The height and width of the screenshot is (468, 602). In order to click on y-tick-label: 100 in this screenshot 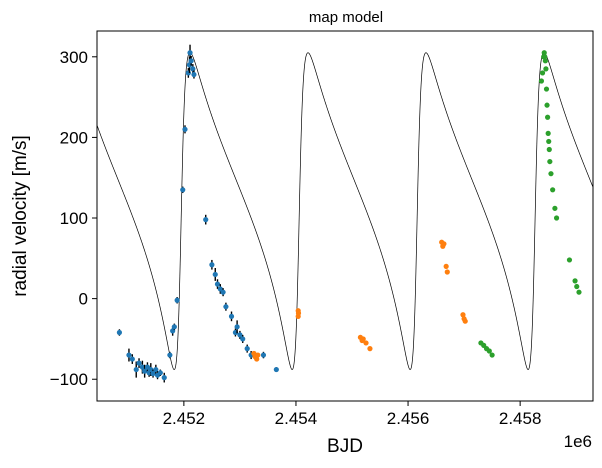, I will do `click(74, 218)`.